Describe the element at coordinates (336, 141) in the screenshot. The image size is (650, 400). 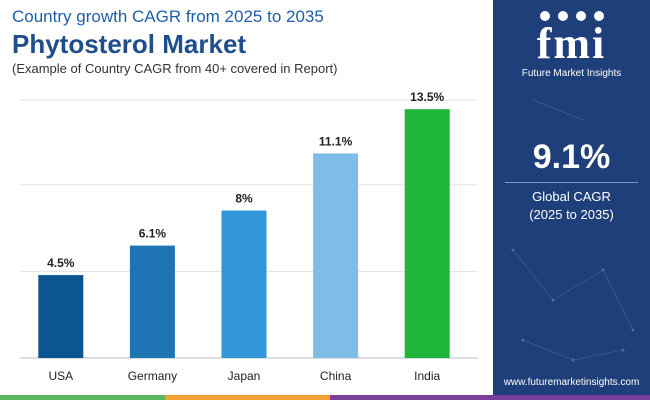
I see `data-label-china: 11.1%` at that location.